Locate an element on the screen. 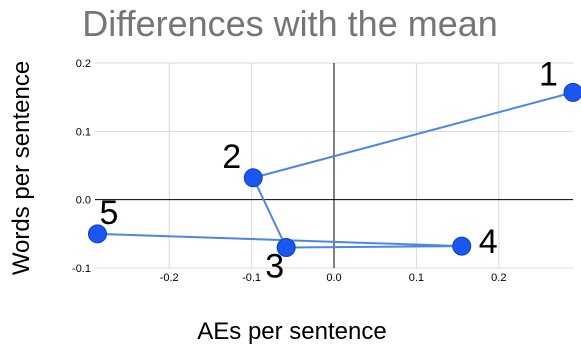  point-label: 1 is located at coordinates (548, 74).